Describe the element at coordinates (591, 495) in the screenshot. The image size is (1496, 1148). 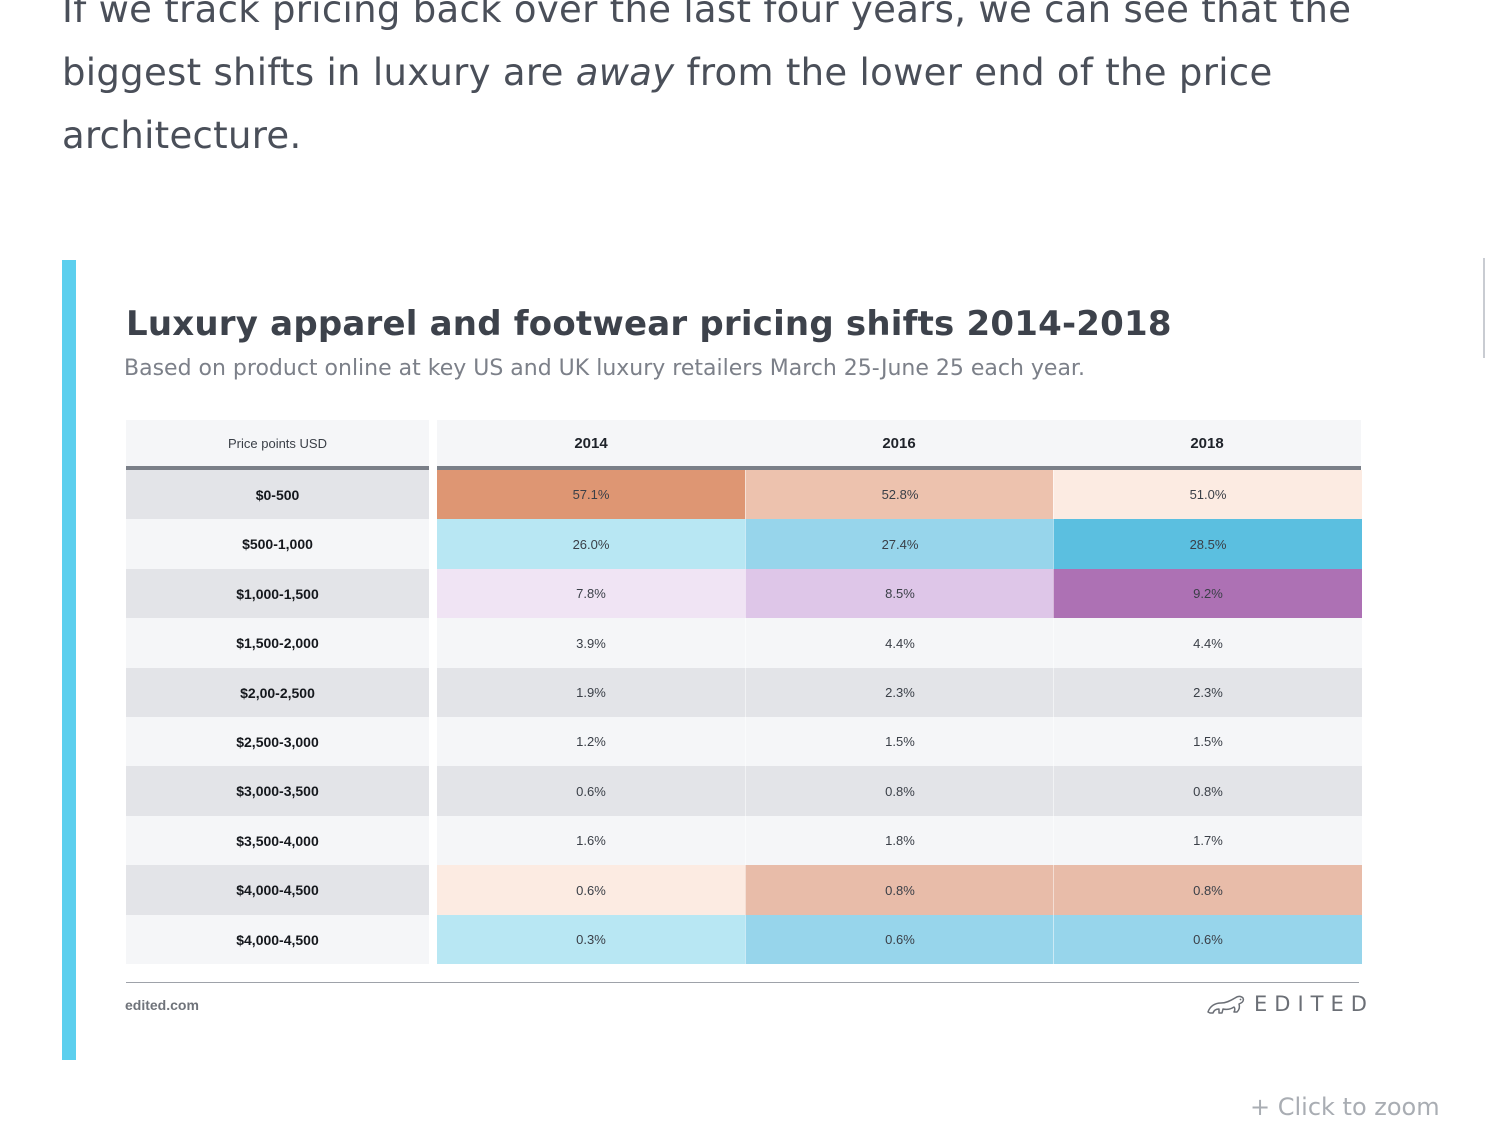
I see `table-cell: 57.1%` at that location.